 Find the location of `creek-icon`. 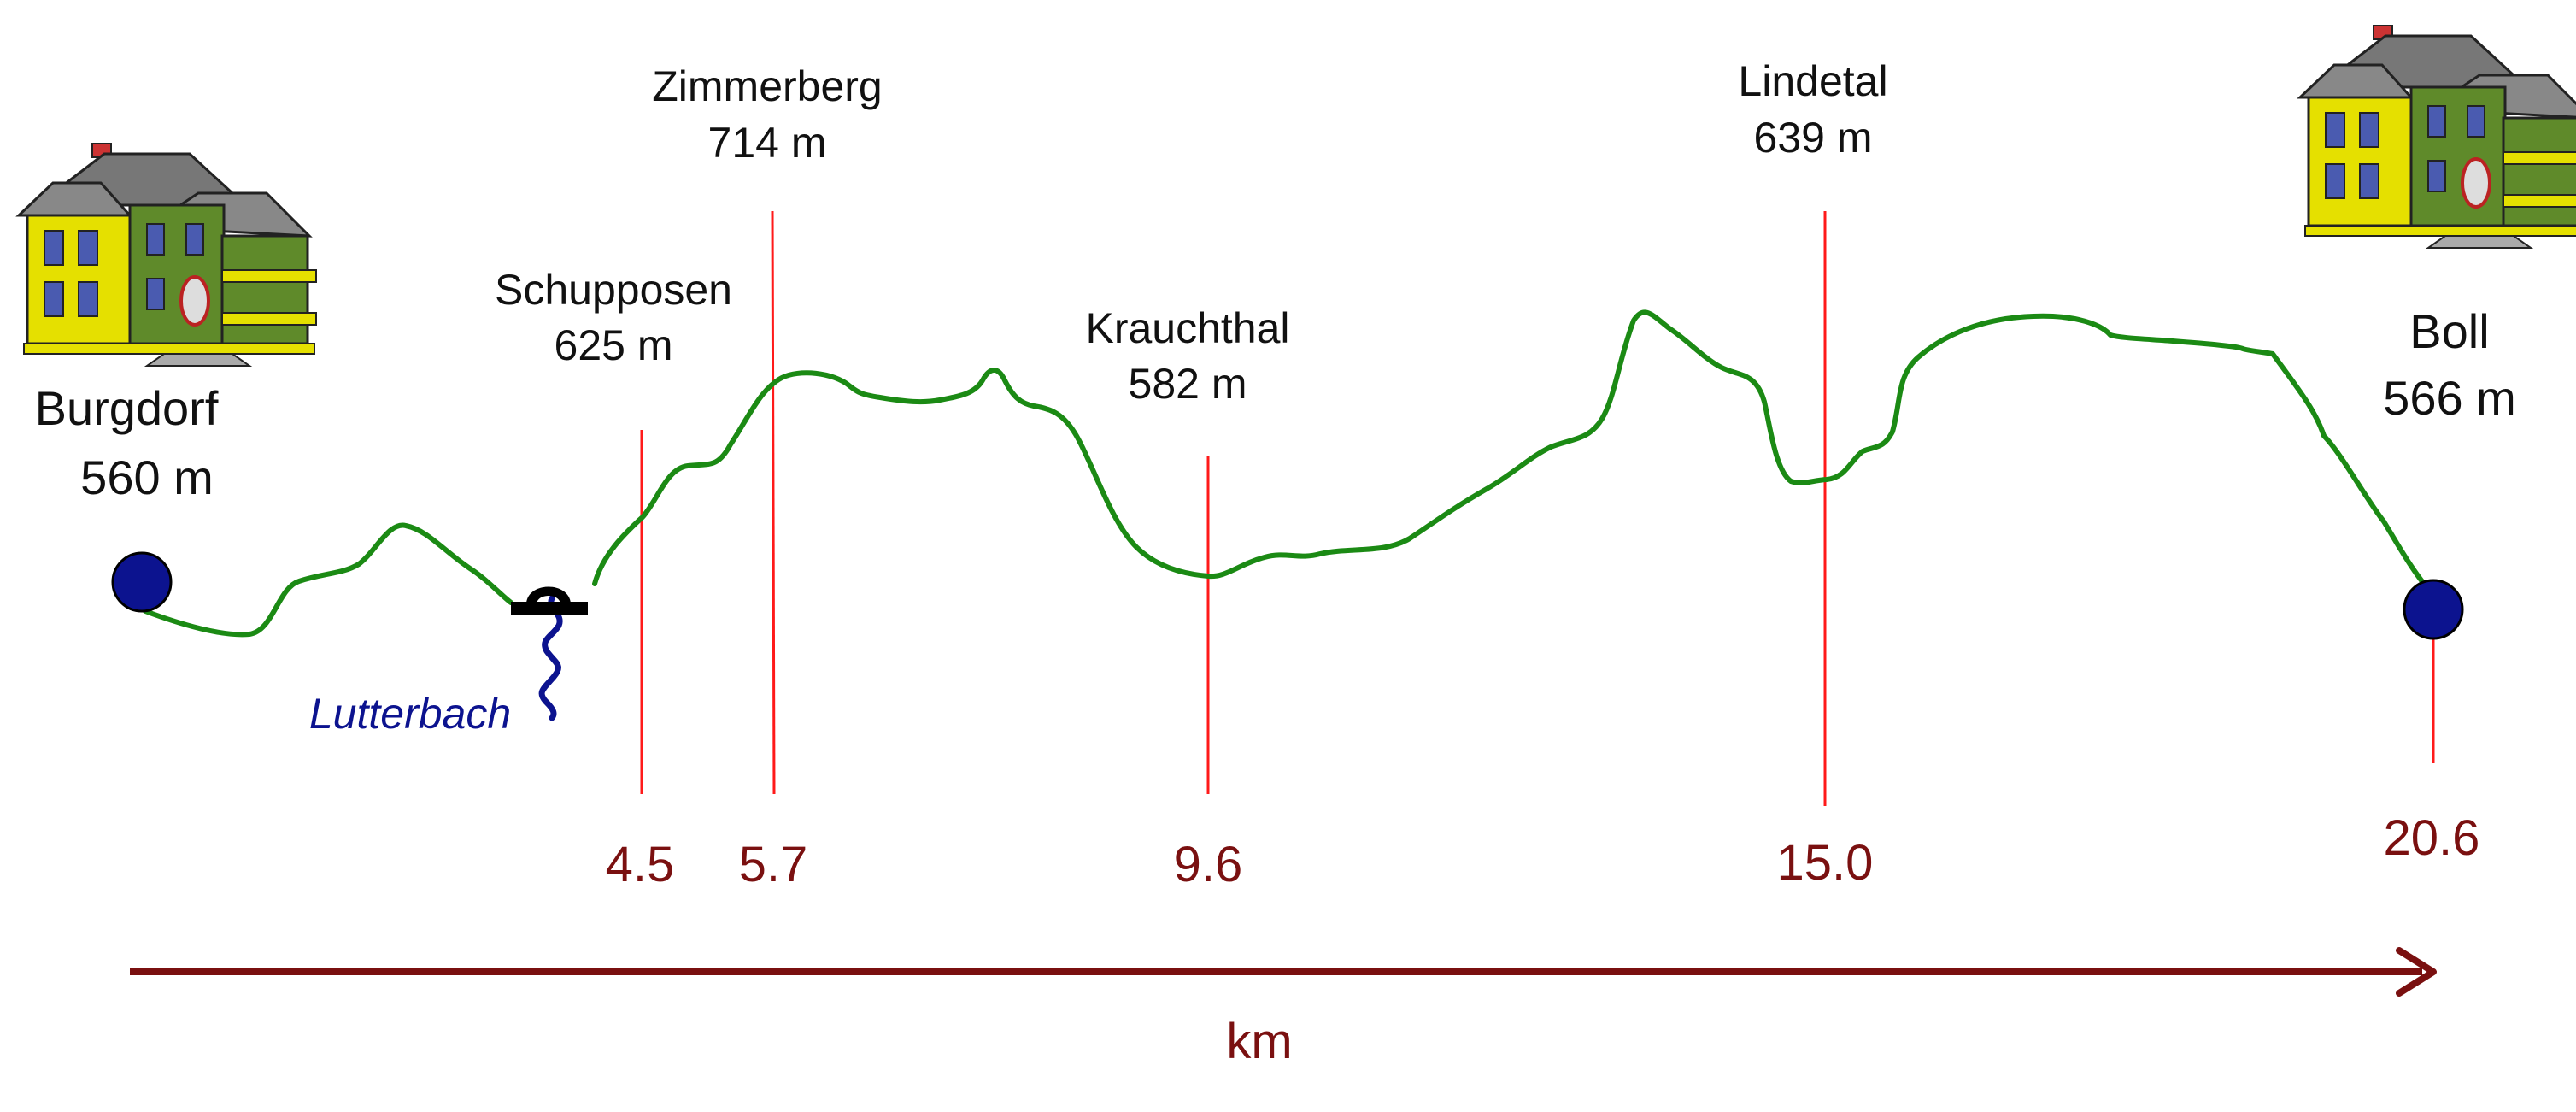

creek-icon is located at coordinates (550, 658).